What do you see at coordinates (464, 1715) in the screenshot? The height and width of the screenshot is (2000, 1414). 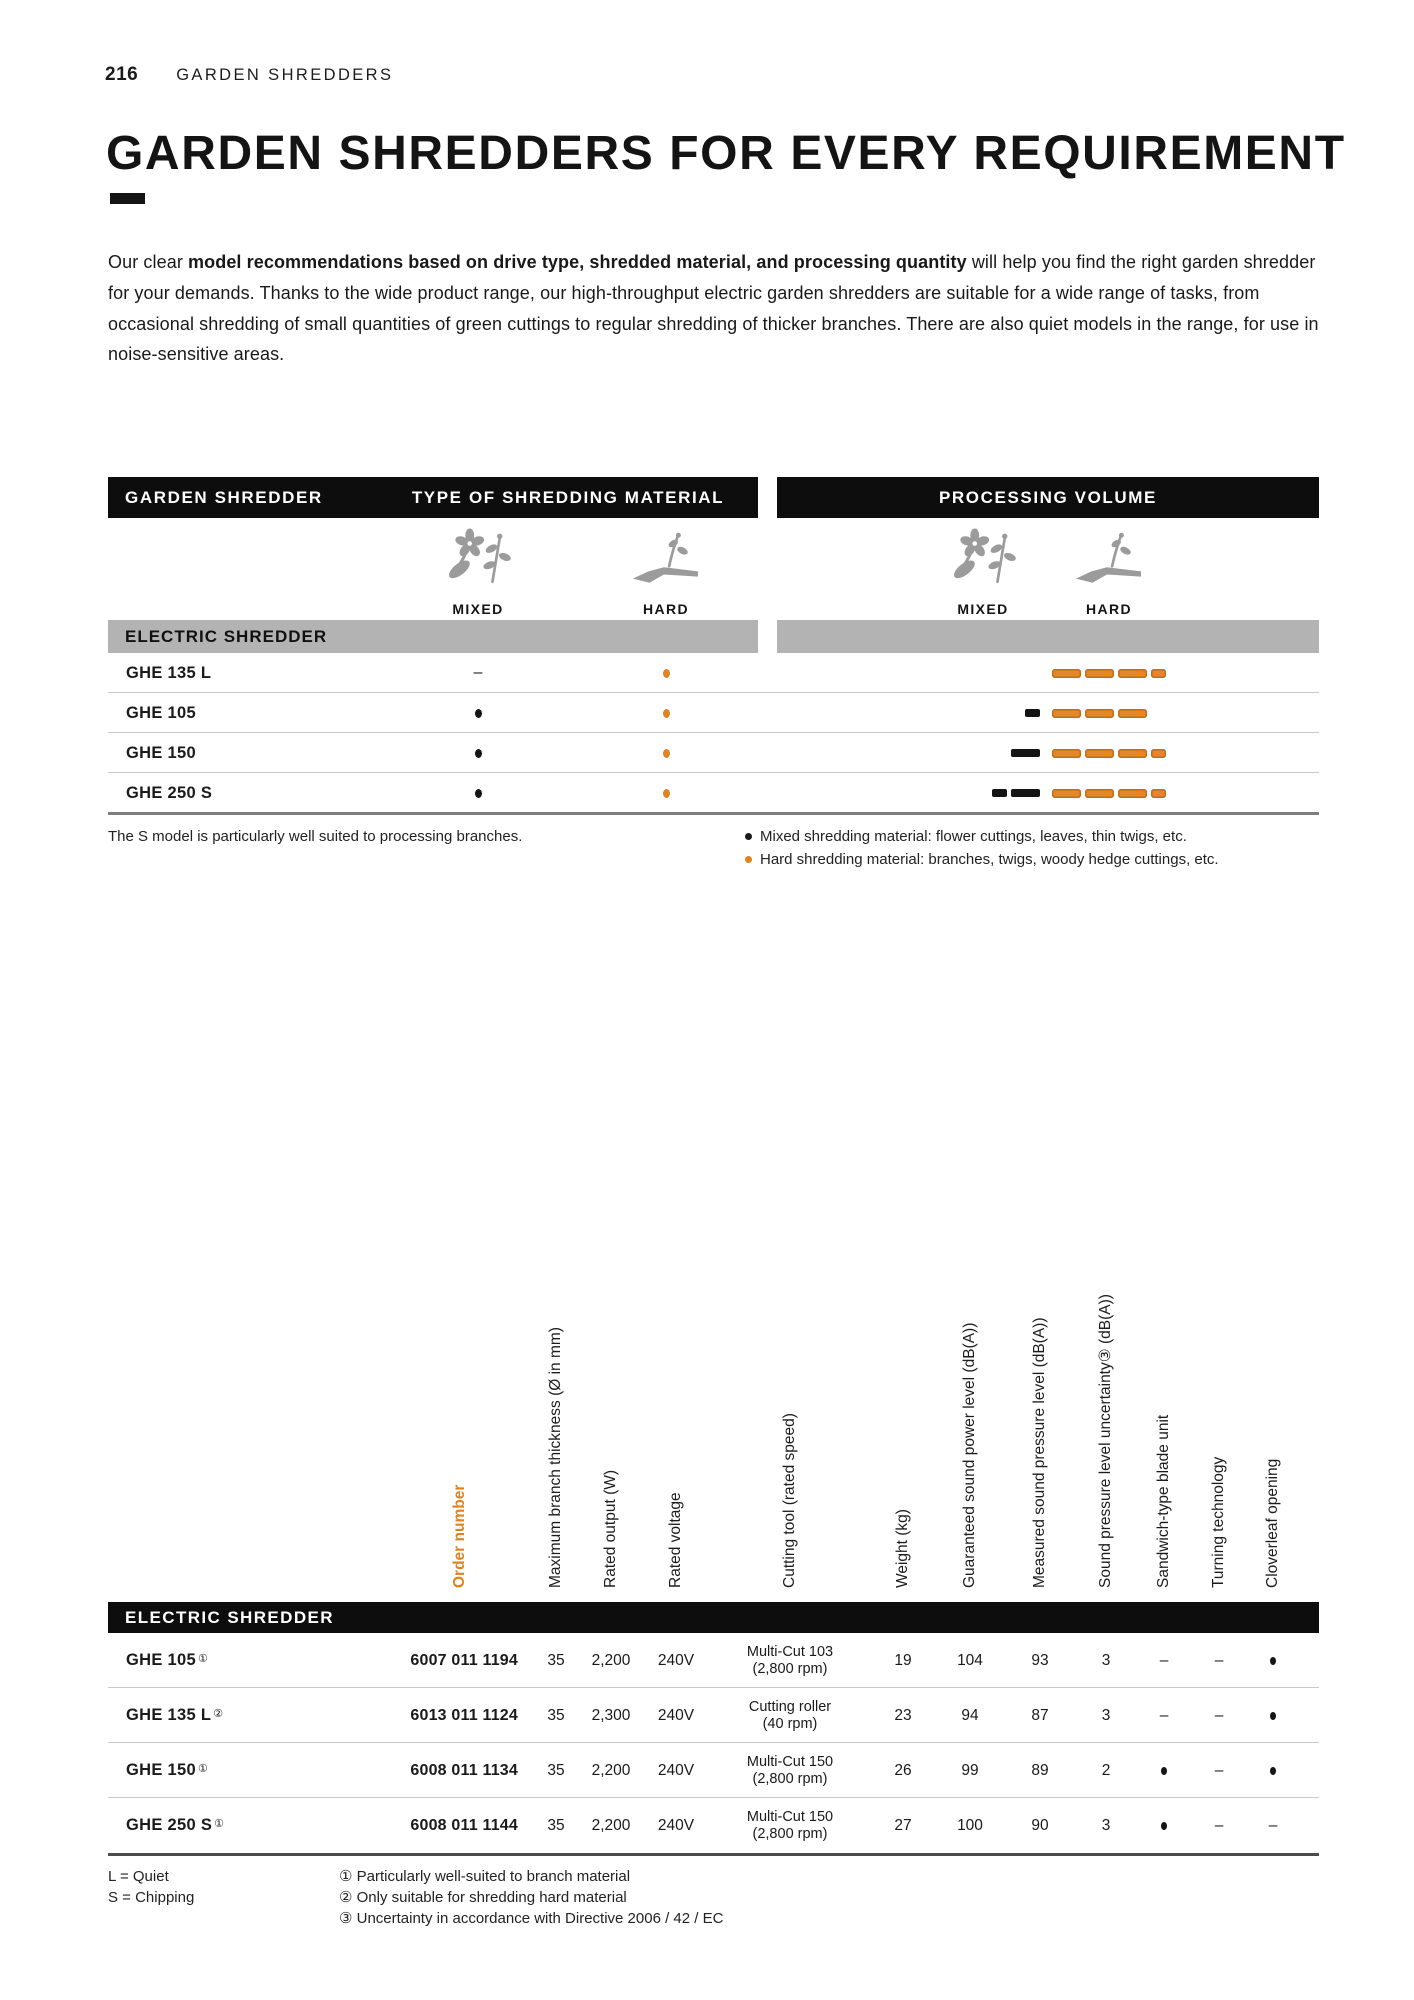 I see `order-number: 6013 011 1124` at bounding box center [464, 1715].